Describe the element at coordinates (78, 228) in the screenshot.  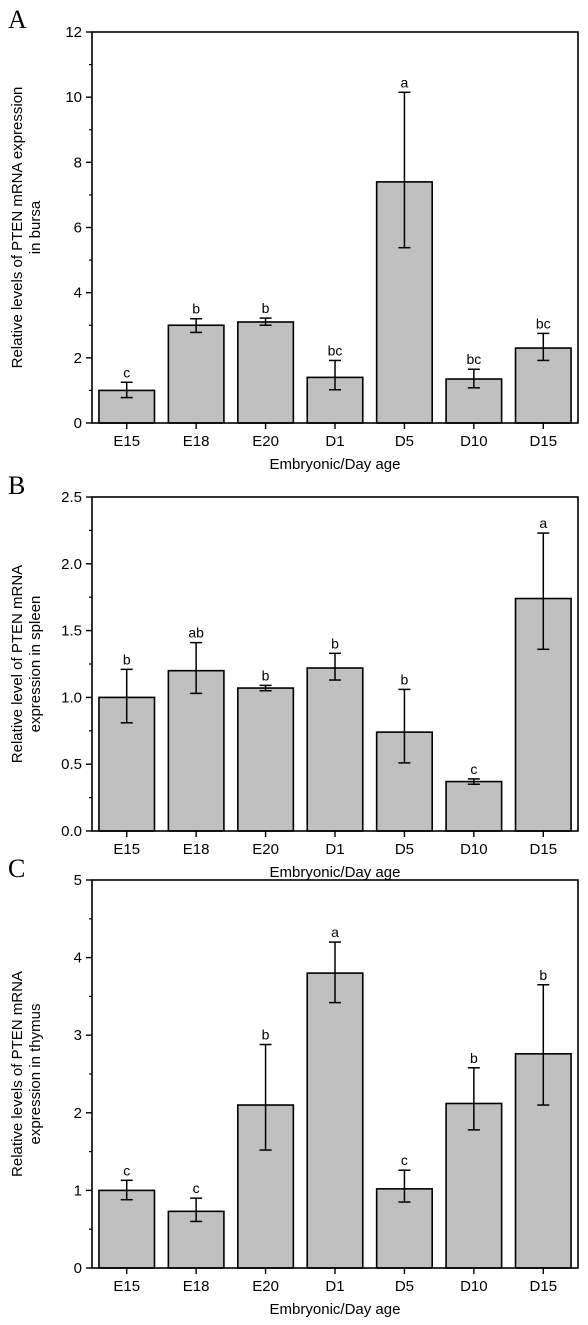
I see `y-tick-label: 6` at that location.